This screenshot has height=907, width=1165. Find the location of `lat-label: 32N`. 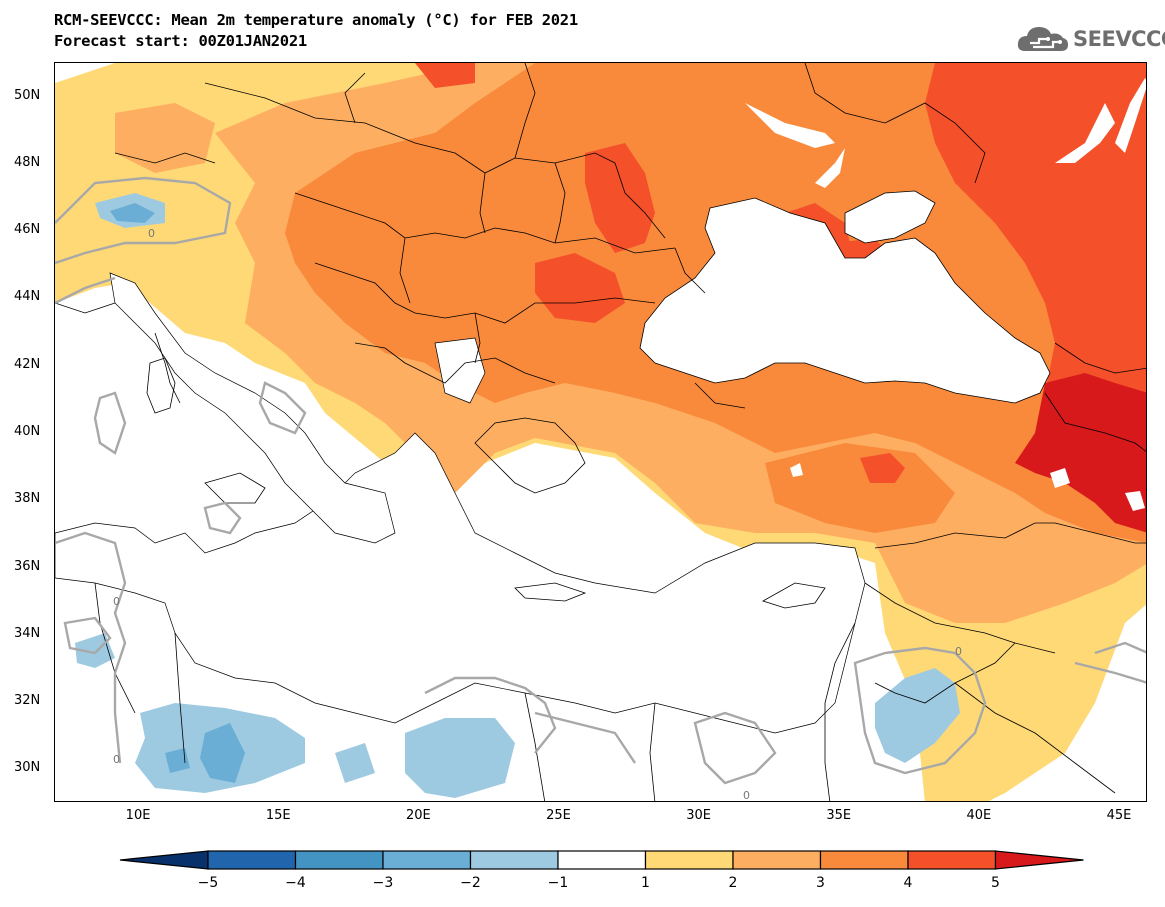

lat-label: 32N is located at coordinates (27, 701).